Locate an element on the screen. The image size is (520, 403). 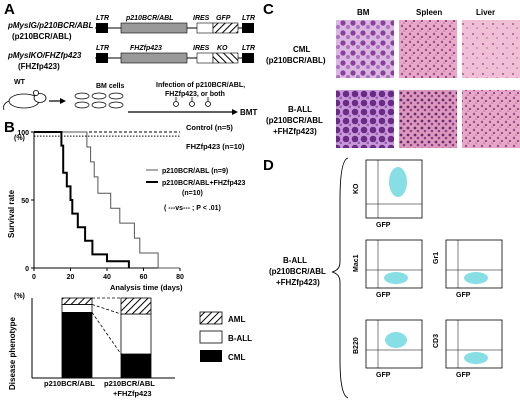
row2-sub2: +FHZfp423) is located at coordinates (295, 131).